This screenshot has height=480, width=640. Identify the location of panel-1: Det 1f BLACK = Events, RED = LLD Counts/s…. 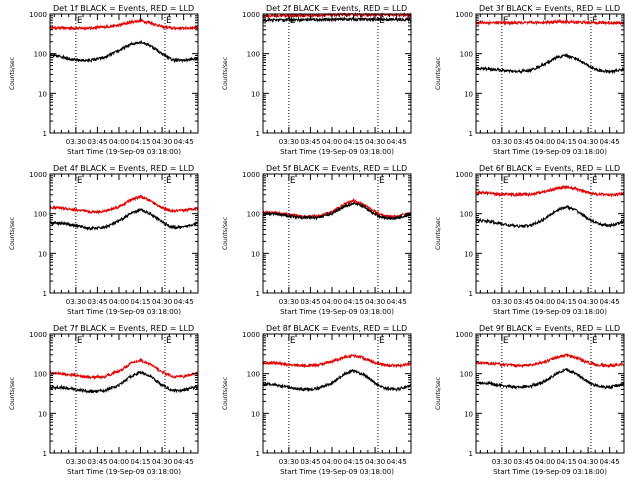
(104, 80).